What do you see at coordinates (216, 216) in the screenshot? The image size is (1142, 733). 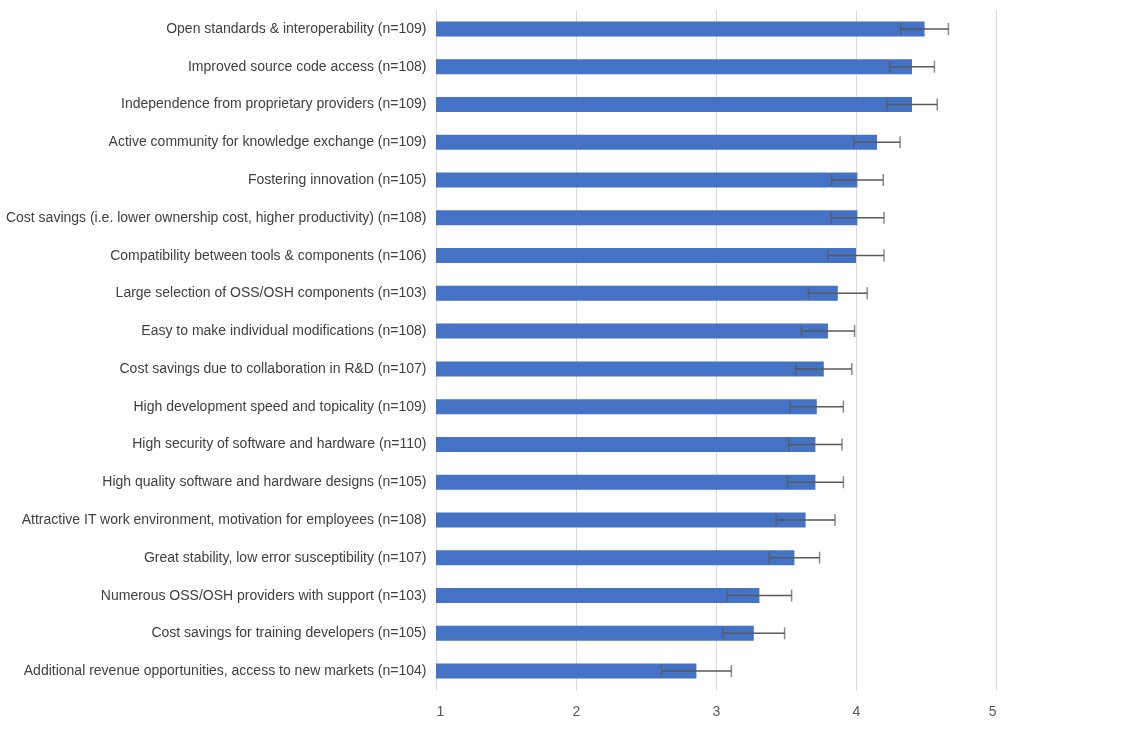 I see `y-tick-label: Cost savings (i.e. lower ownership cost, higher productivity) (n=108)` at bounding box center [216, 216].